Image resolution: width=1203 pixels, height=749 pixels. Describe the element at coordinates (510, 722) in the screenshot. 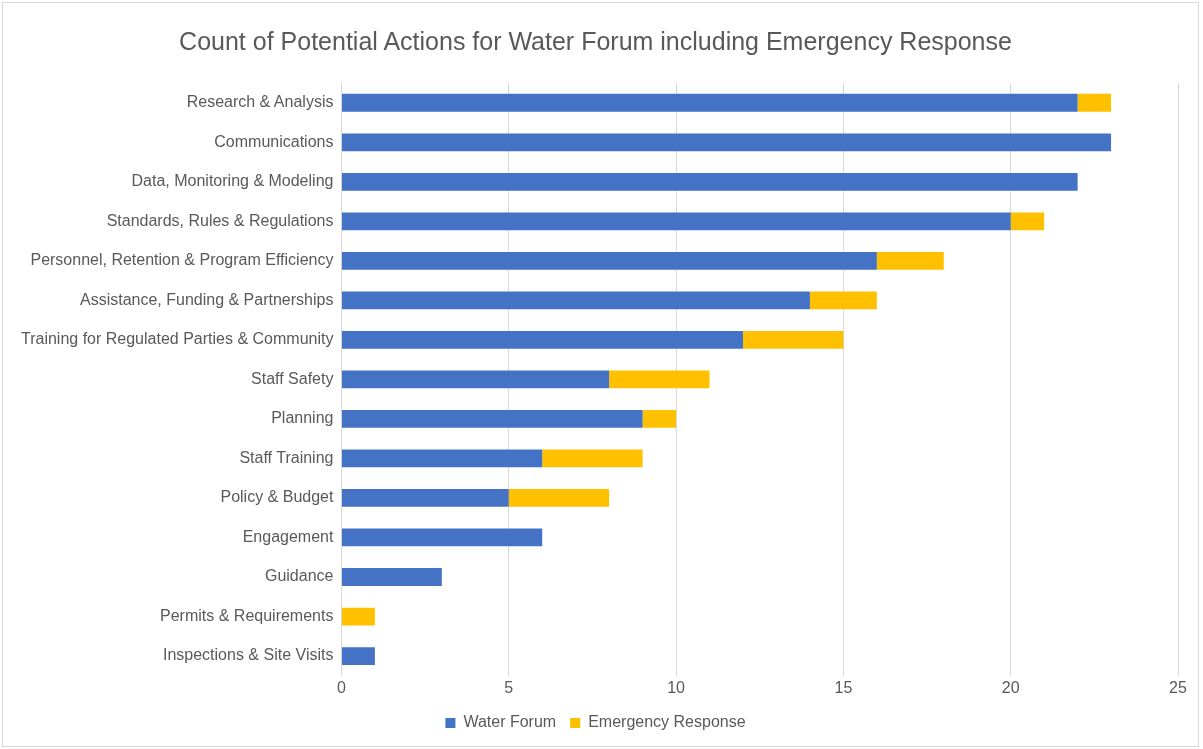

I see `legend-label: Water Forum` at that location.